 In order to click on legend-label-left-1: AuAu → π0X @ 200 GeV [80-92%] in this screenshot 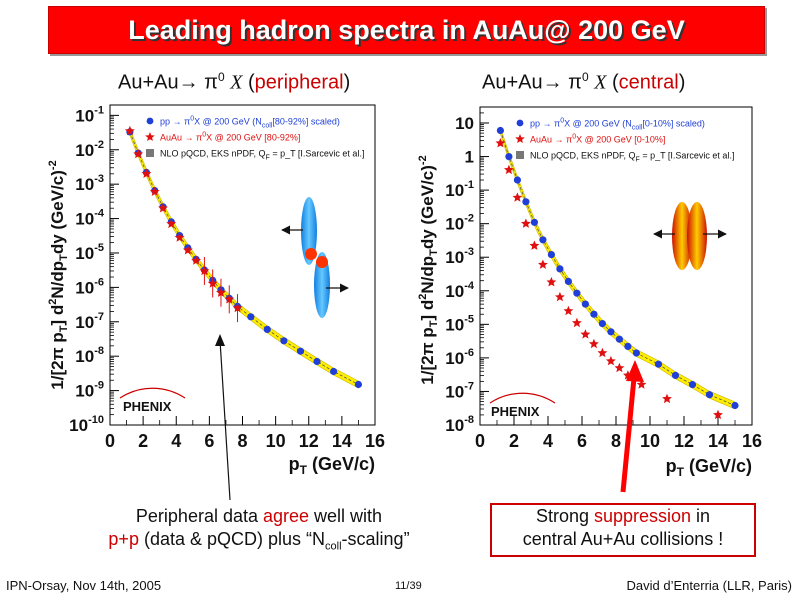, I will do `click(230, 137)`.